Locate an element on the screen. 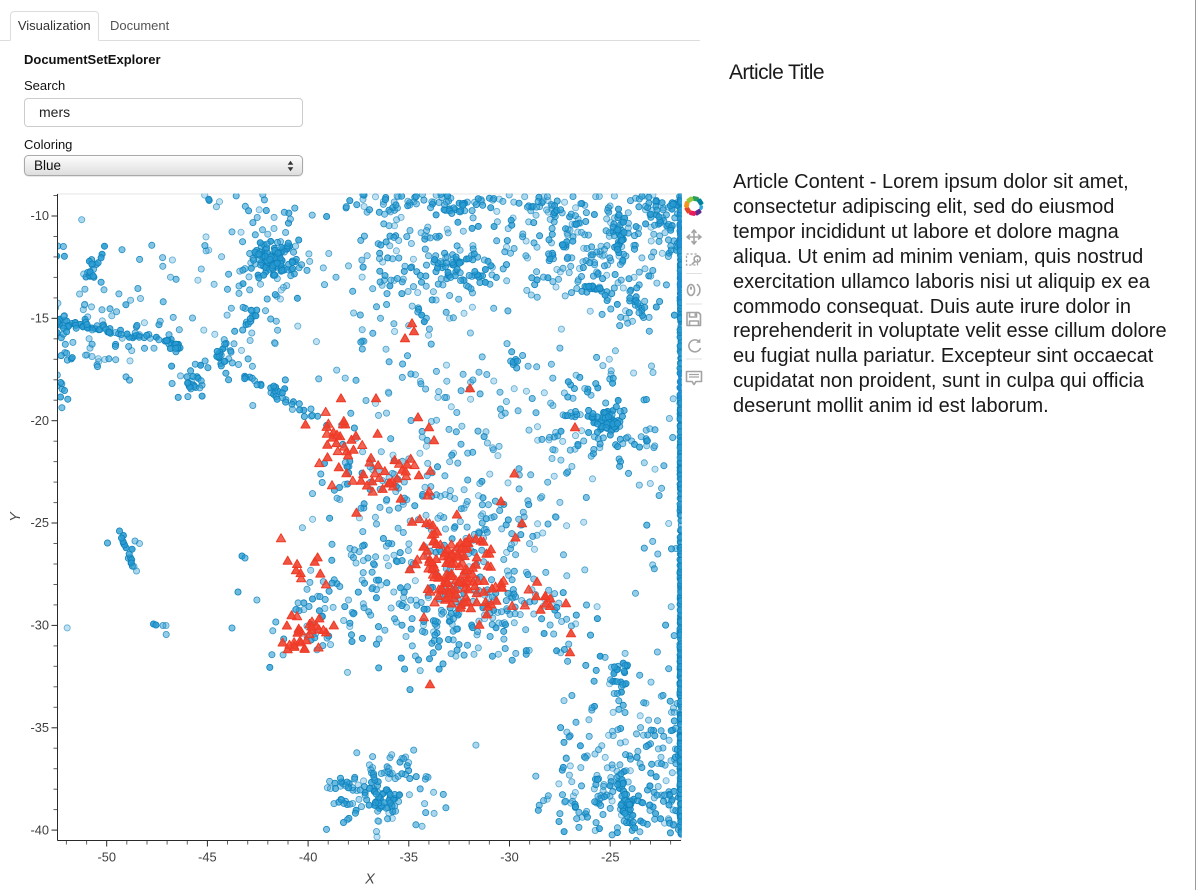  svg-text: -50 is located at coordinates (106, 857).